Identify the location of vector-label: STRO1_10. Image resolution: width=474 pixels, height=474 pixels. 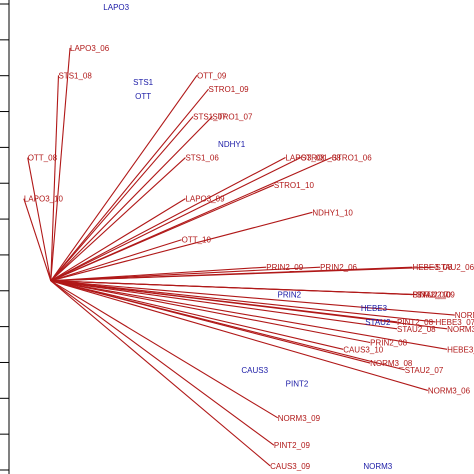
(294, 185).